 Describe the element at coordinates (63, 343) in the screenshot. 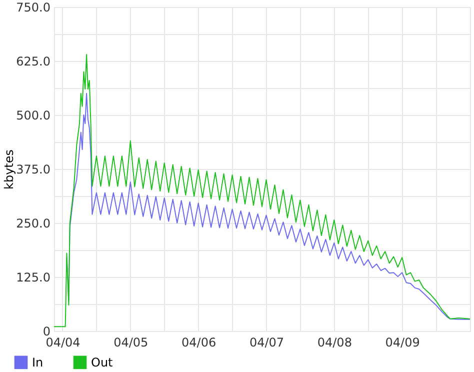

I see `x-tick-label: 04/04` at that location.